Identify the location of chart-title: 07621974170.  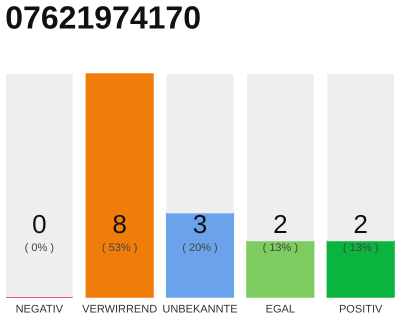
(103, 18).